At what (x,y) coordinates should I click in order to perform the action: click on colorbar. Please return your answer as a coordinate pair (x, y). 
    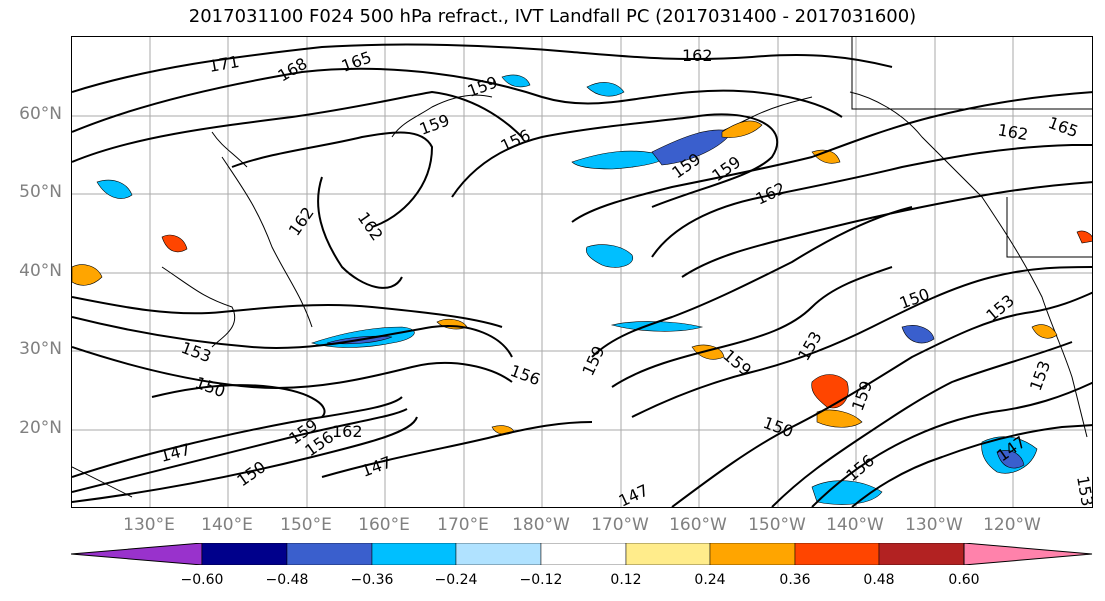
    Looking at the image, I should click on (582, 554).